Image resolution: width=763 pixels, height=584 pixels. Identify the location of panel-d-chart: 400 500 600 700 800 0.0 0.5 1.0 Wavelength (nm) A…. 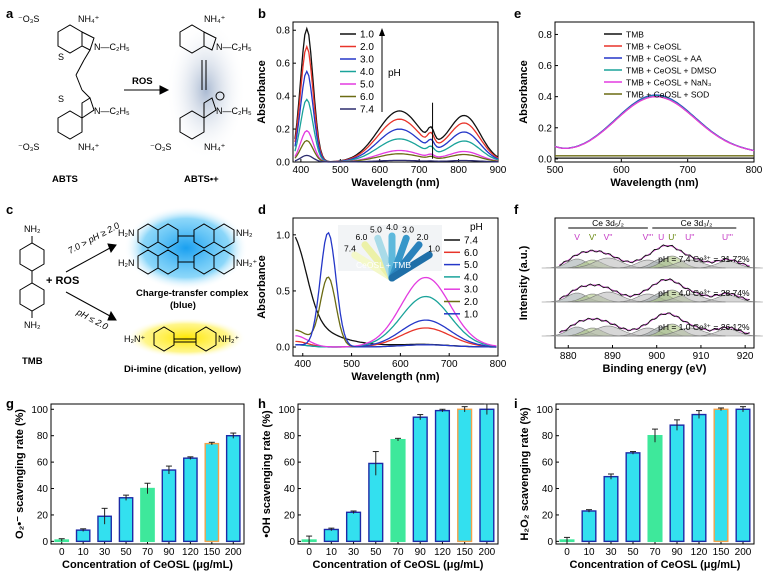
(381, 300).